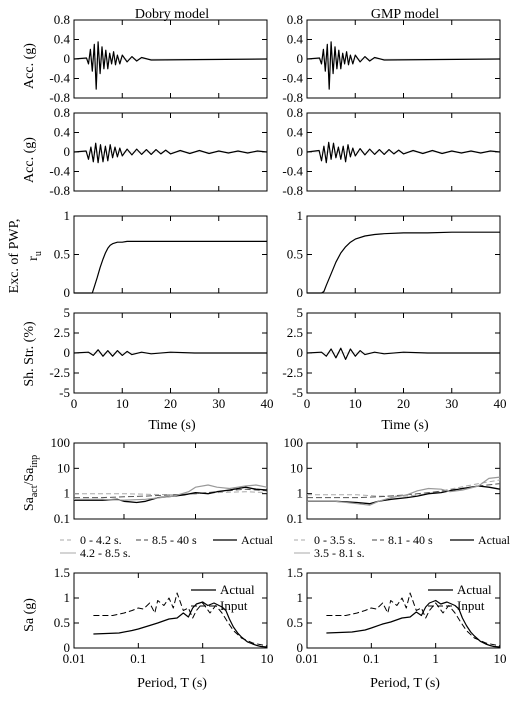 The image size is (516, 704). Describe the element at coordinates (451, 403) in the screenshot. I see `strain-gmp-xtick-label: 30` at that location.